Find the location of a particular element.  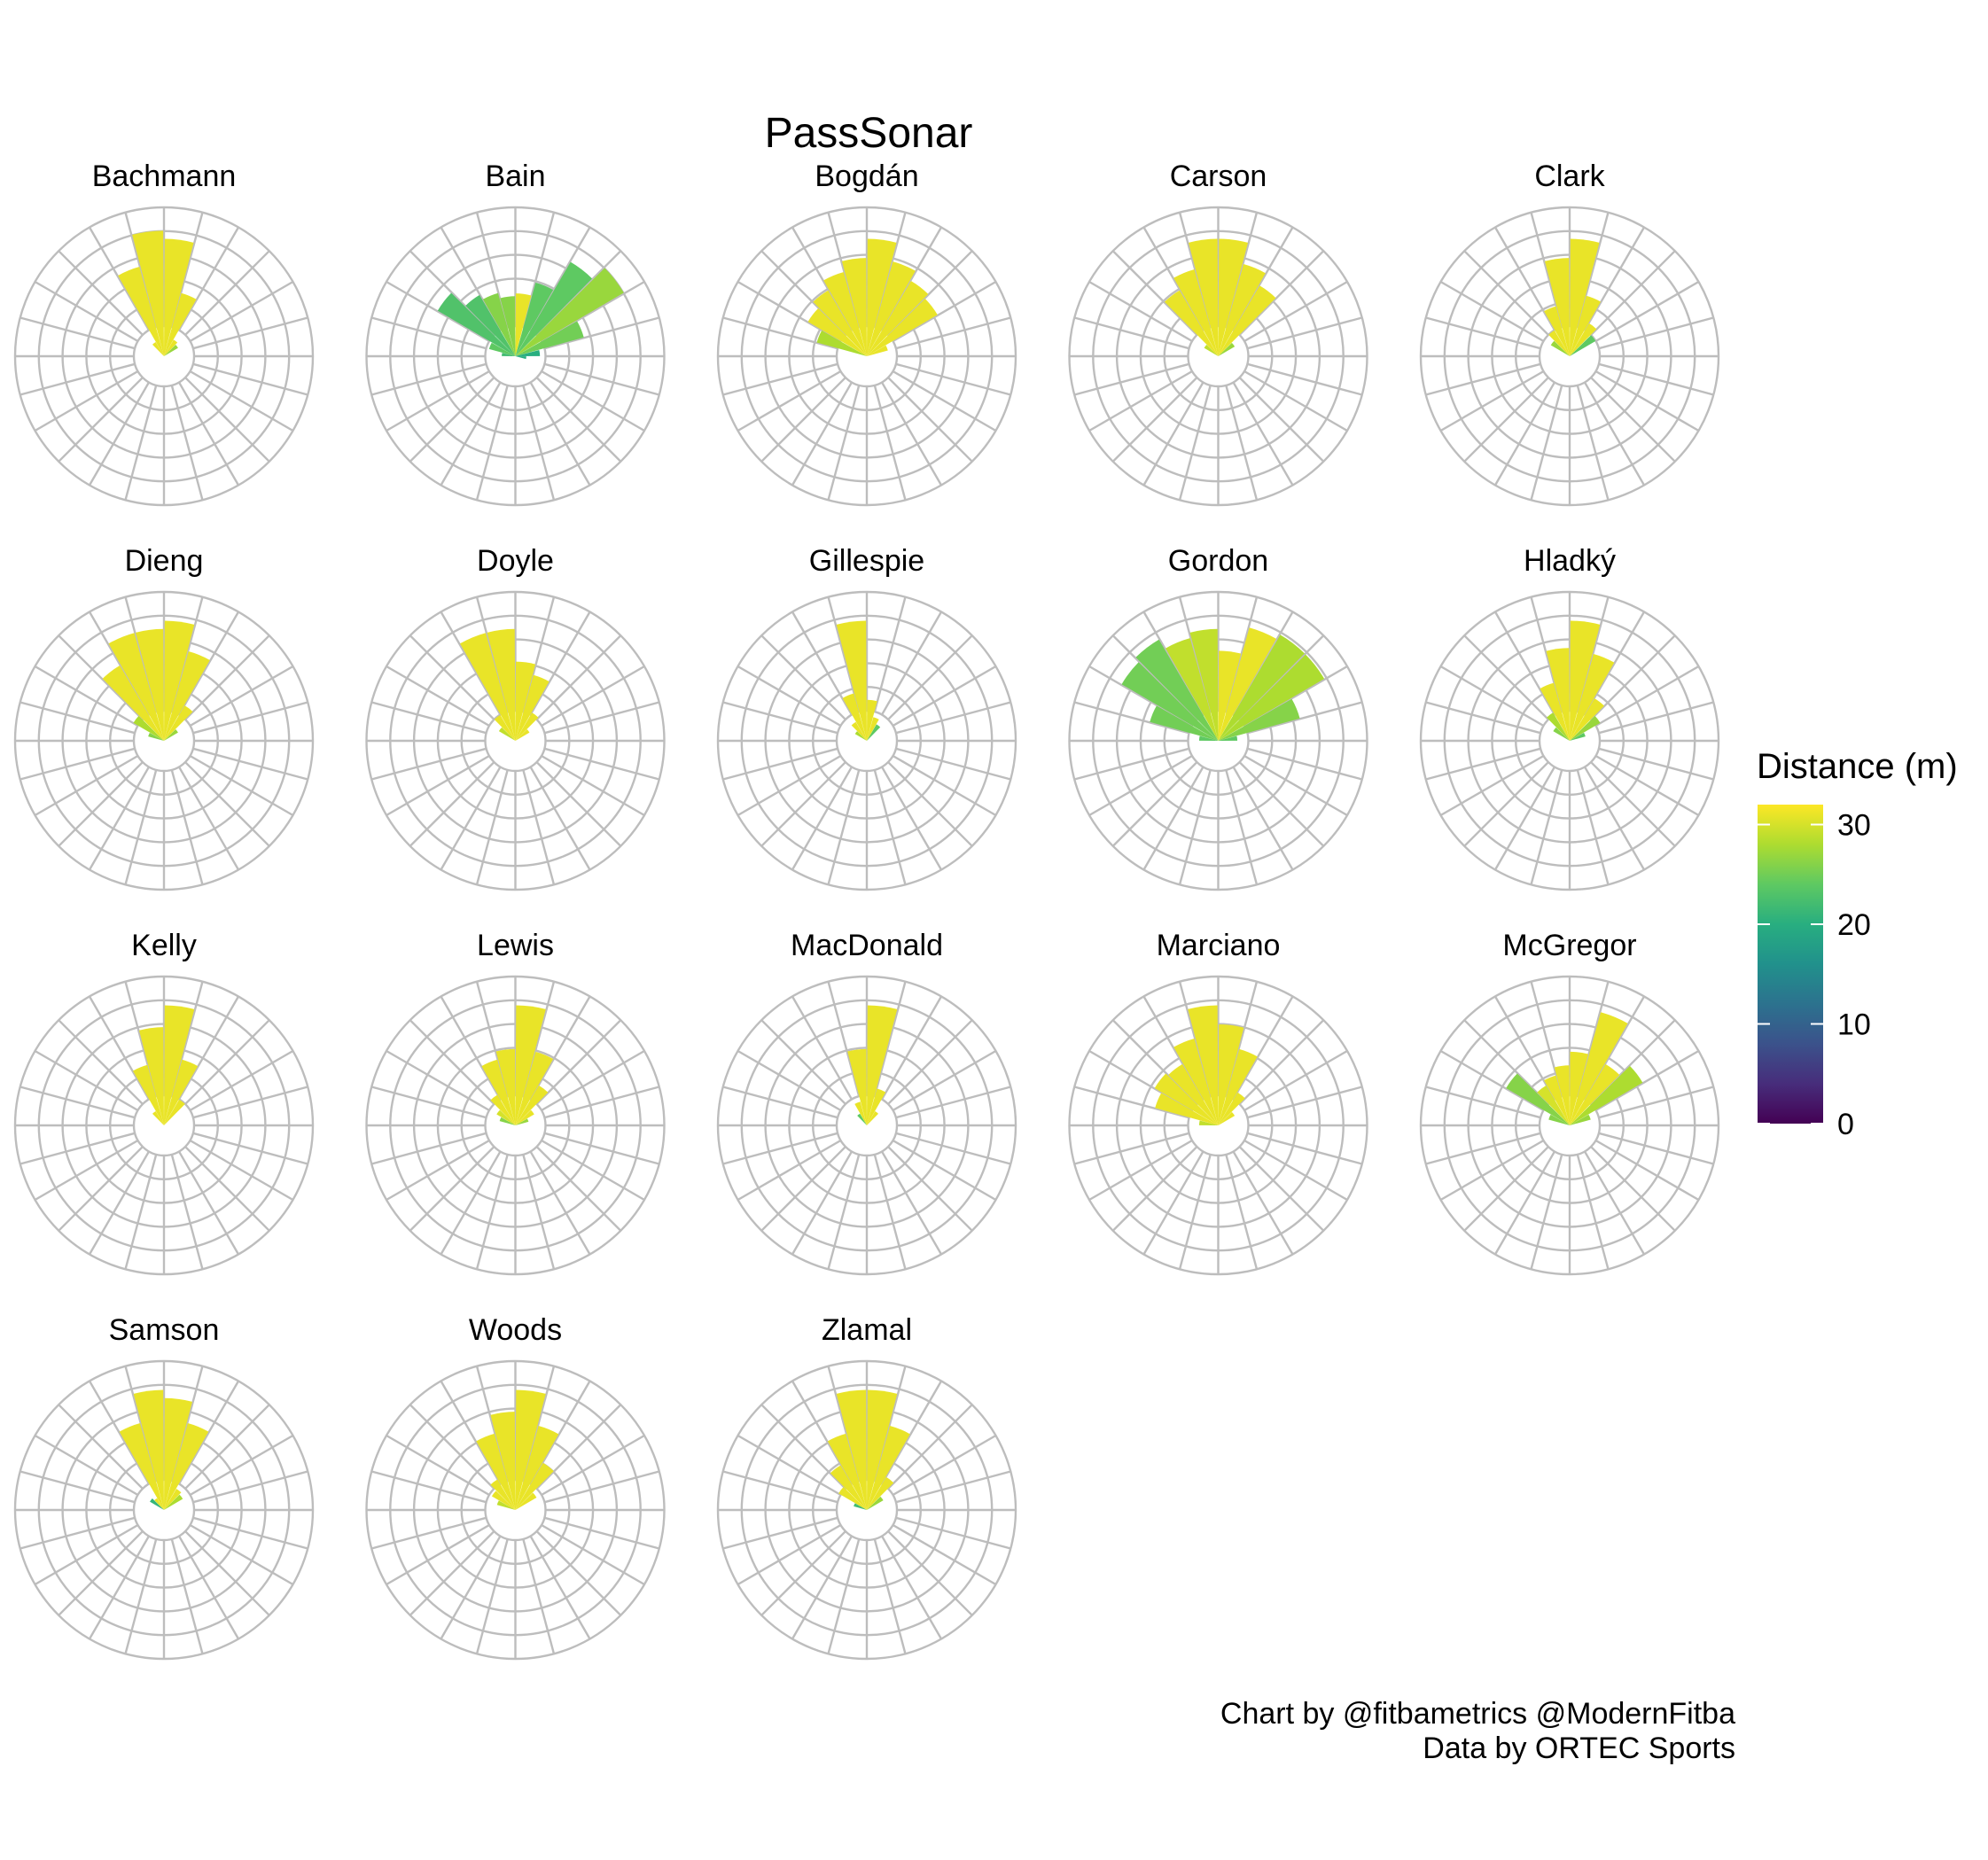

panel-label: Lewis is located at coordinates (515, 945).